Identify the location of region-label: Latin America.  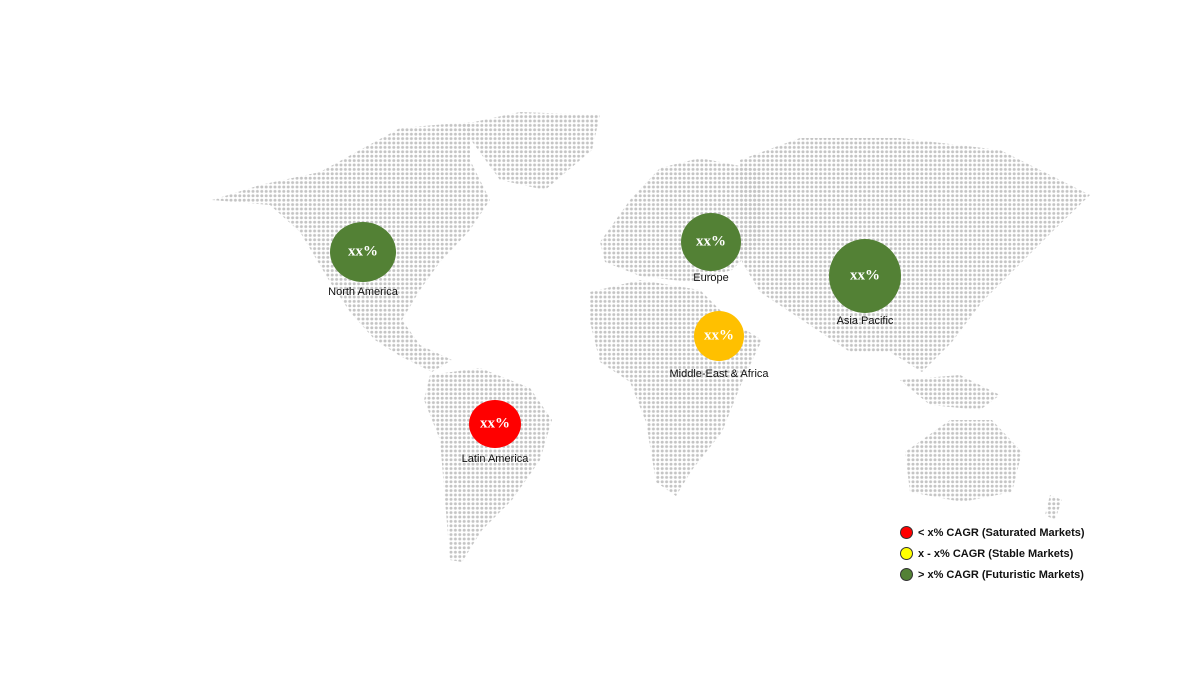
(495, 459).